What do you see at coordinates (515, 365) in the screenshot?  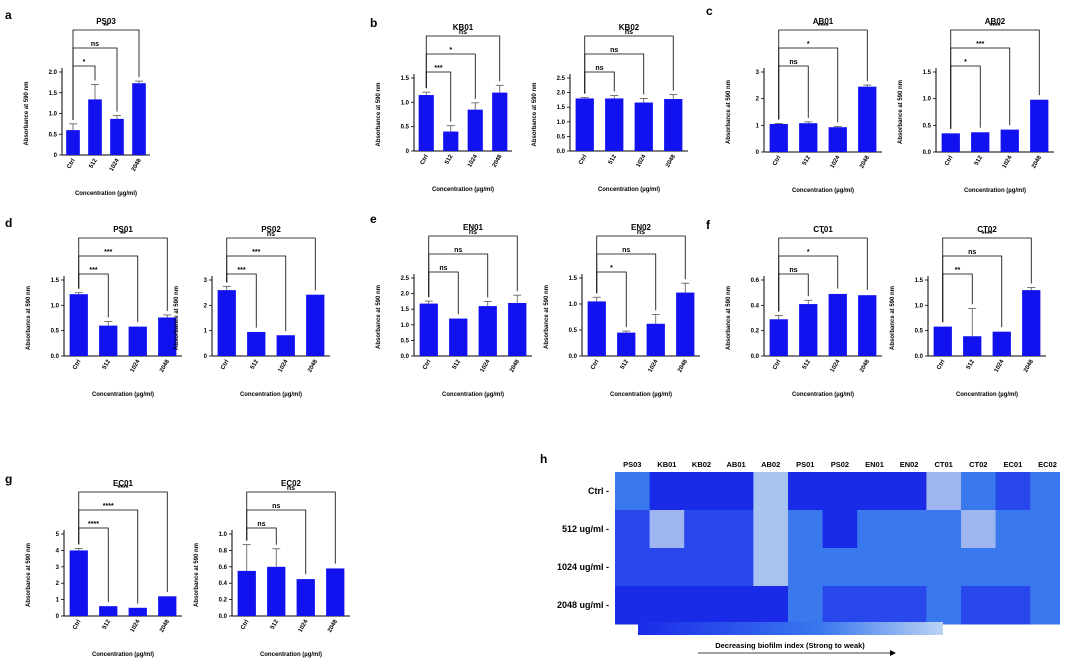 I see `x-tick-label: 2048` at bounding box center [515, 365].